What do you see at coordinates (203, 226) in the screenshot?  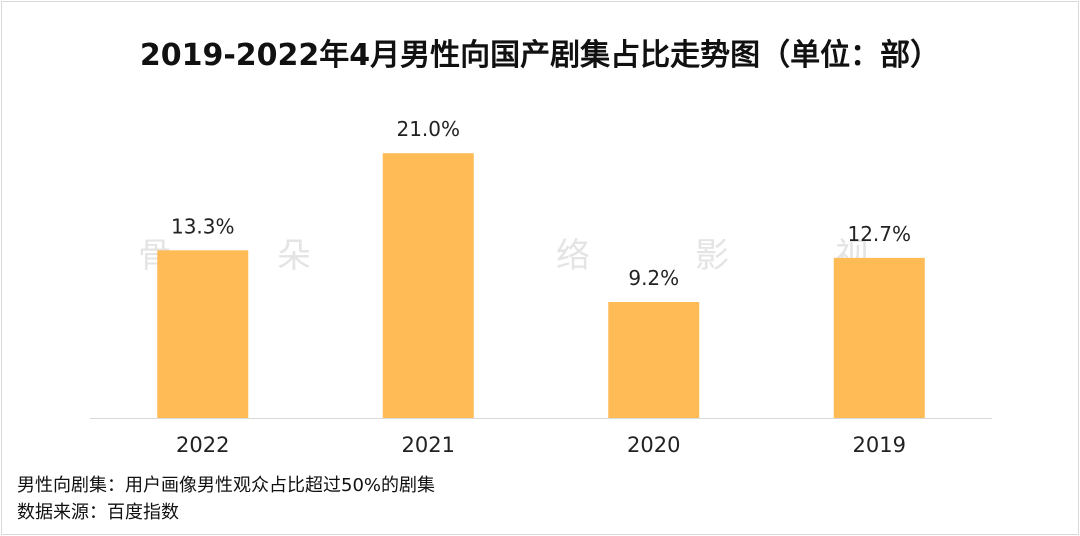 I see `data-label-2022: 13.3%` at bounding box center [203, 226].